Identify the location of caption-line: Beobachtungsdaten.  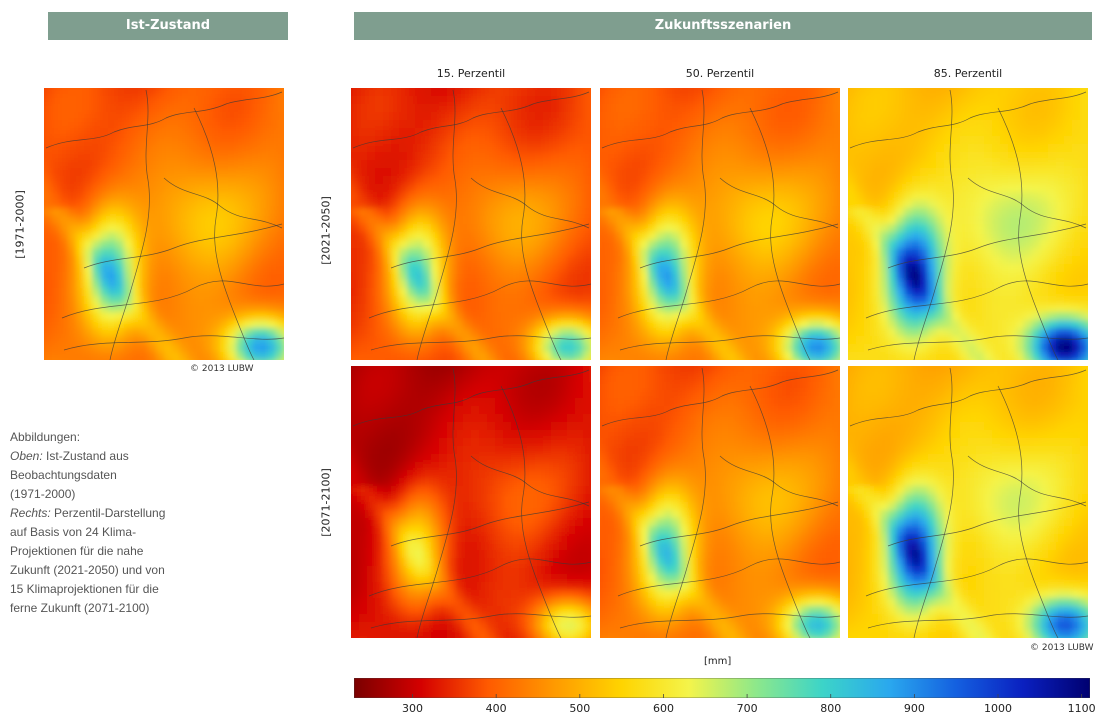
(63, 475).